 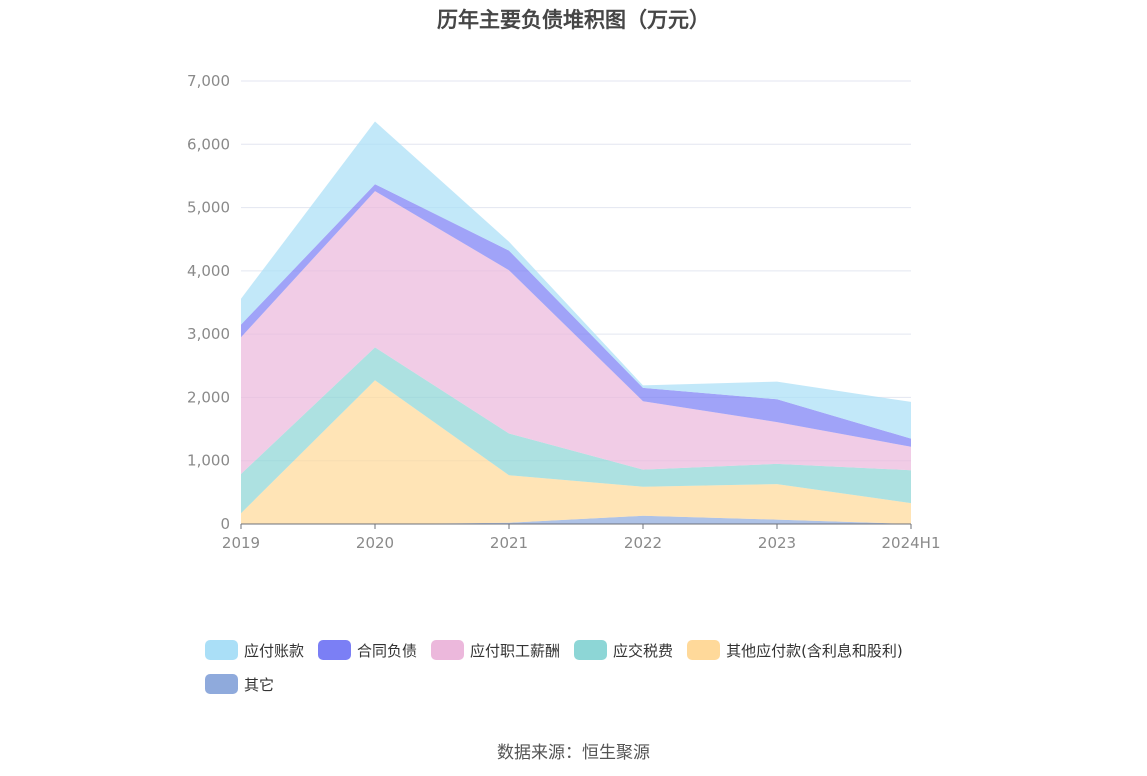 I want to click on x-tick-label: 2024H1, so click(x=911, y=543).